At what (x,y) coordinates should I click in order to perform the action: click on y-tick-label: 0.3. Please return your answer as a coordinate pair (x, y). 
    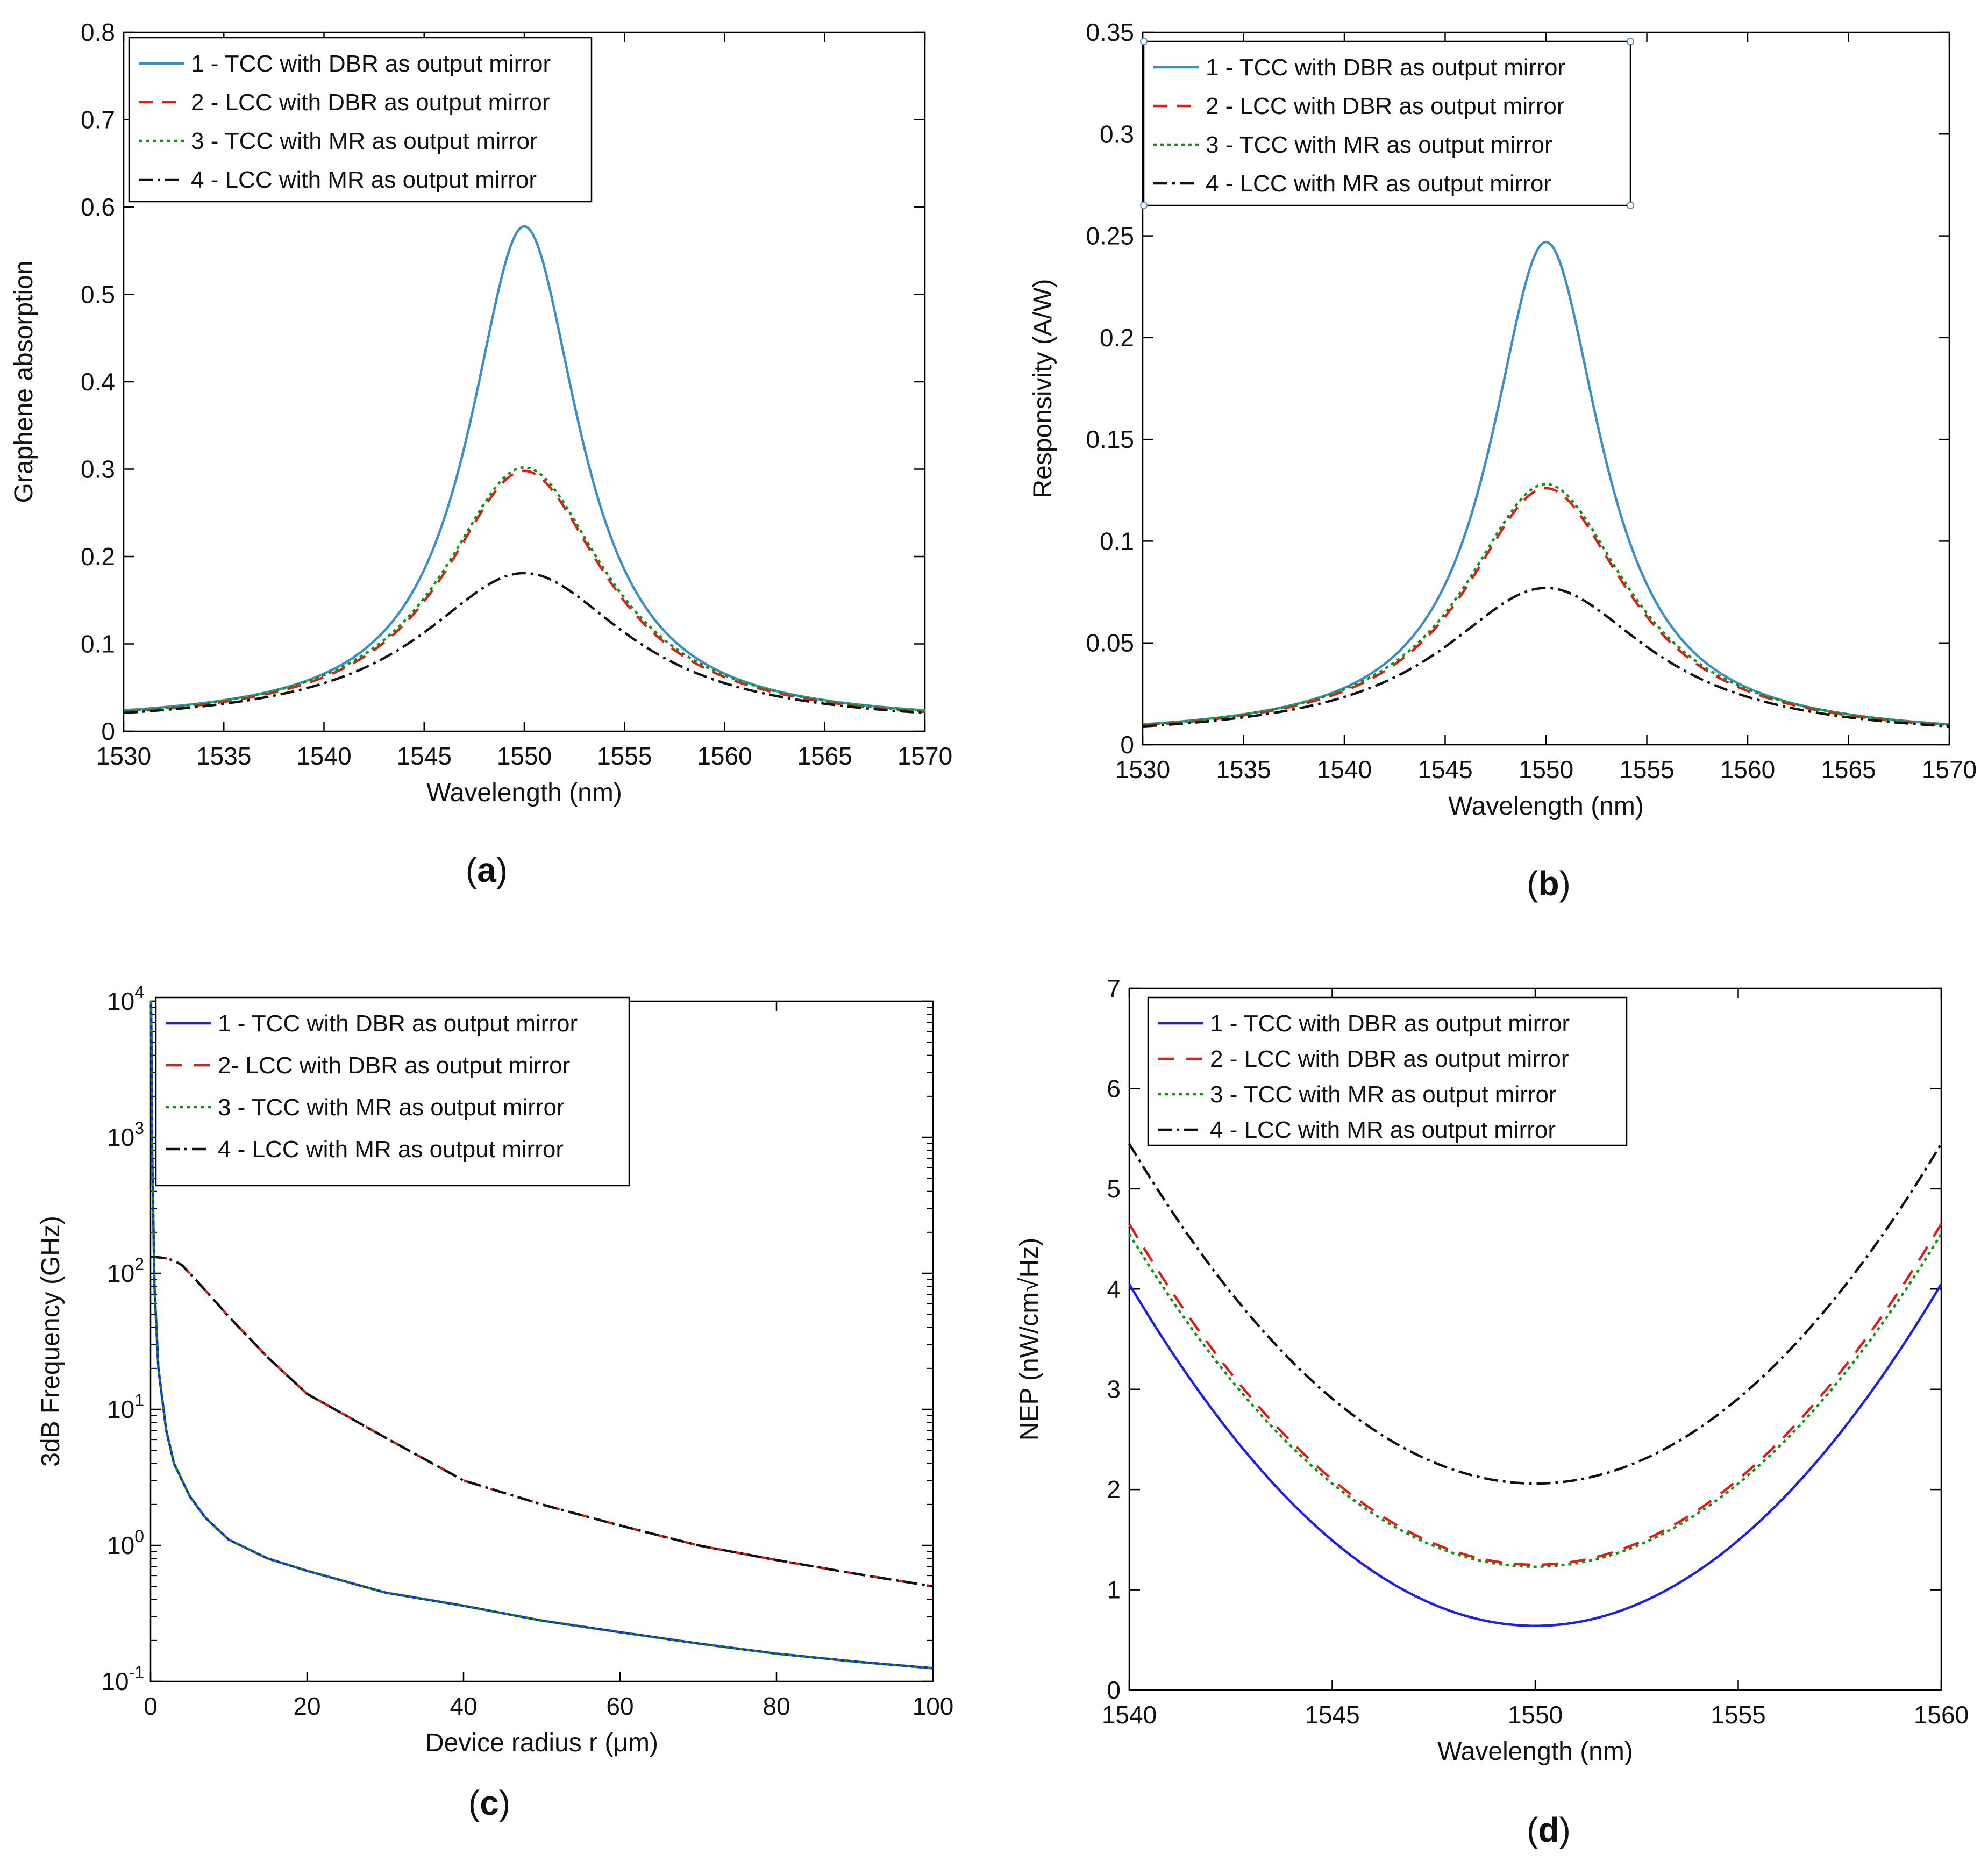
    Looking at the image, I should click on (98, 469).